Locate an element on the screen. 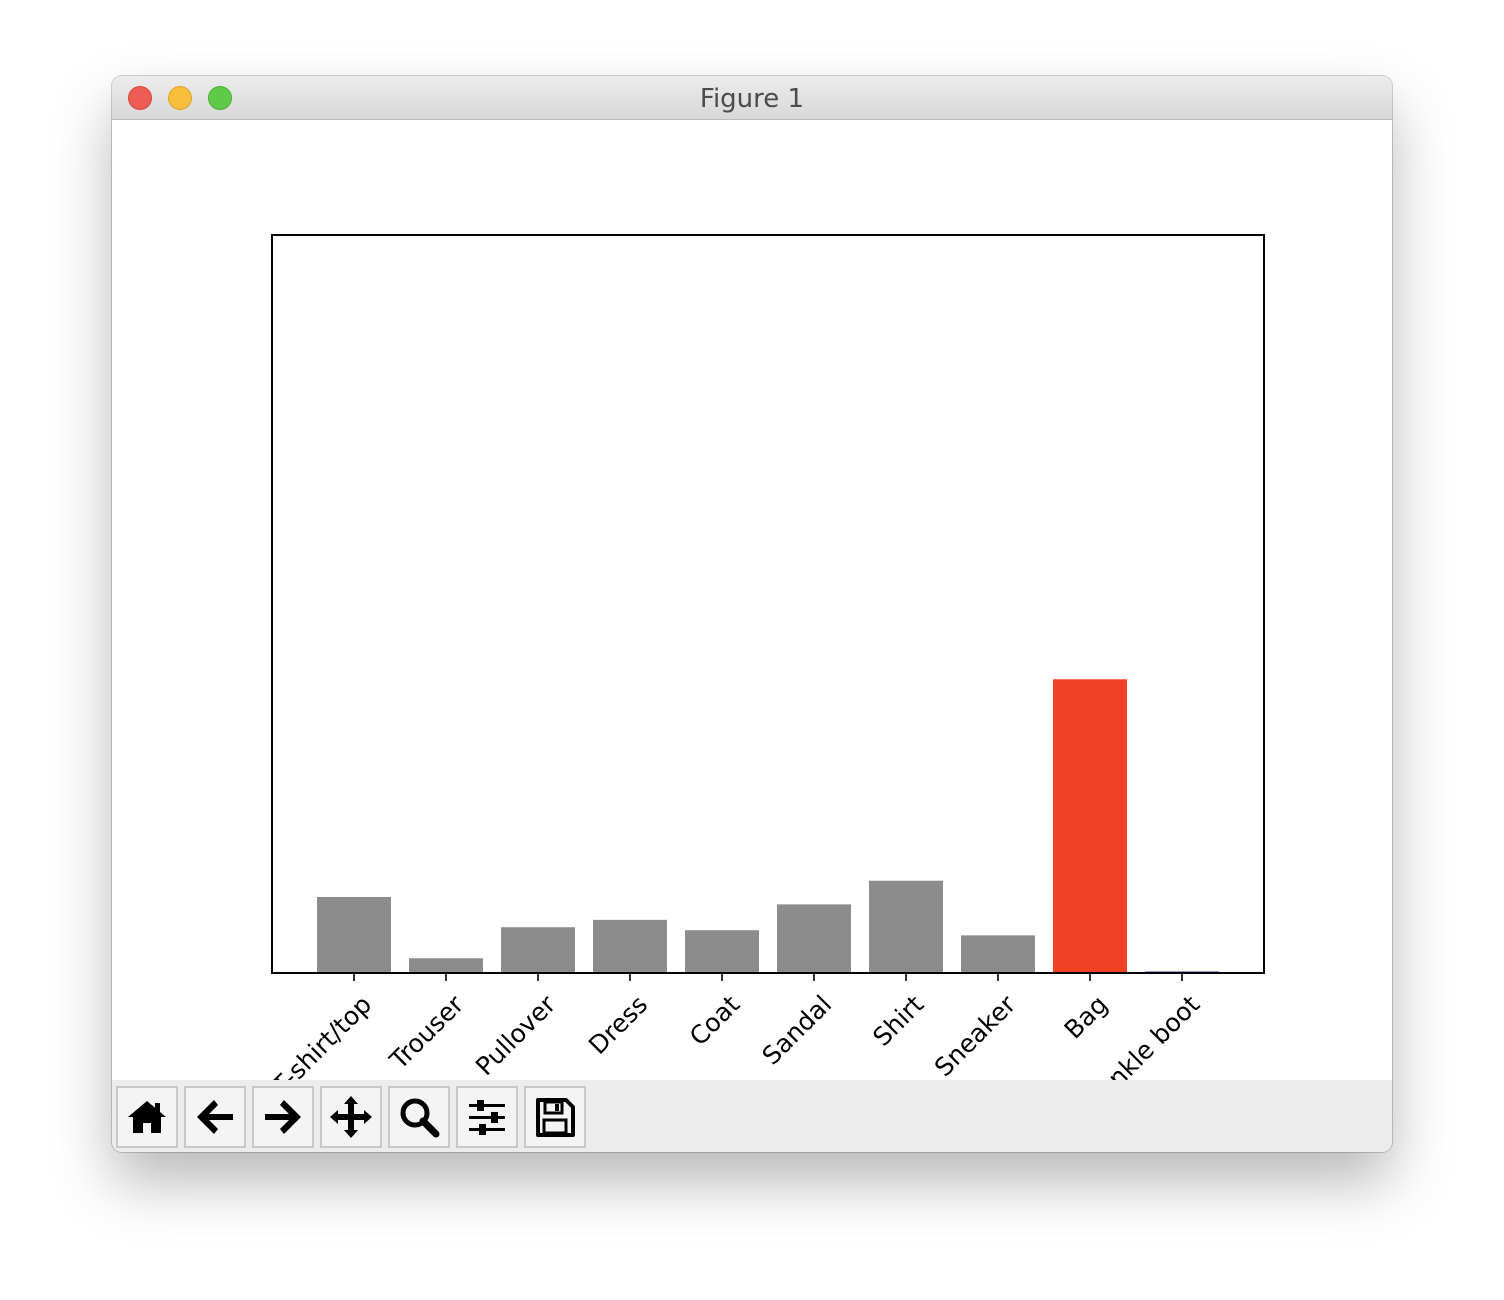  bar-sneaker is located at coordinates (998, 954).